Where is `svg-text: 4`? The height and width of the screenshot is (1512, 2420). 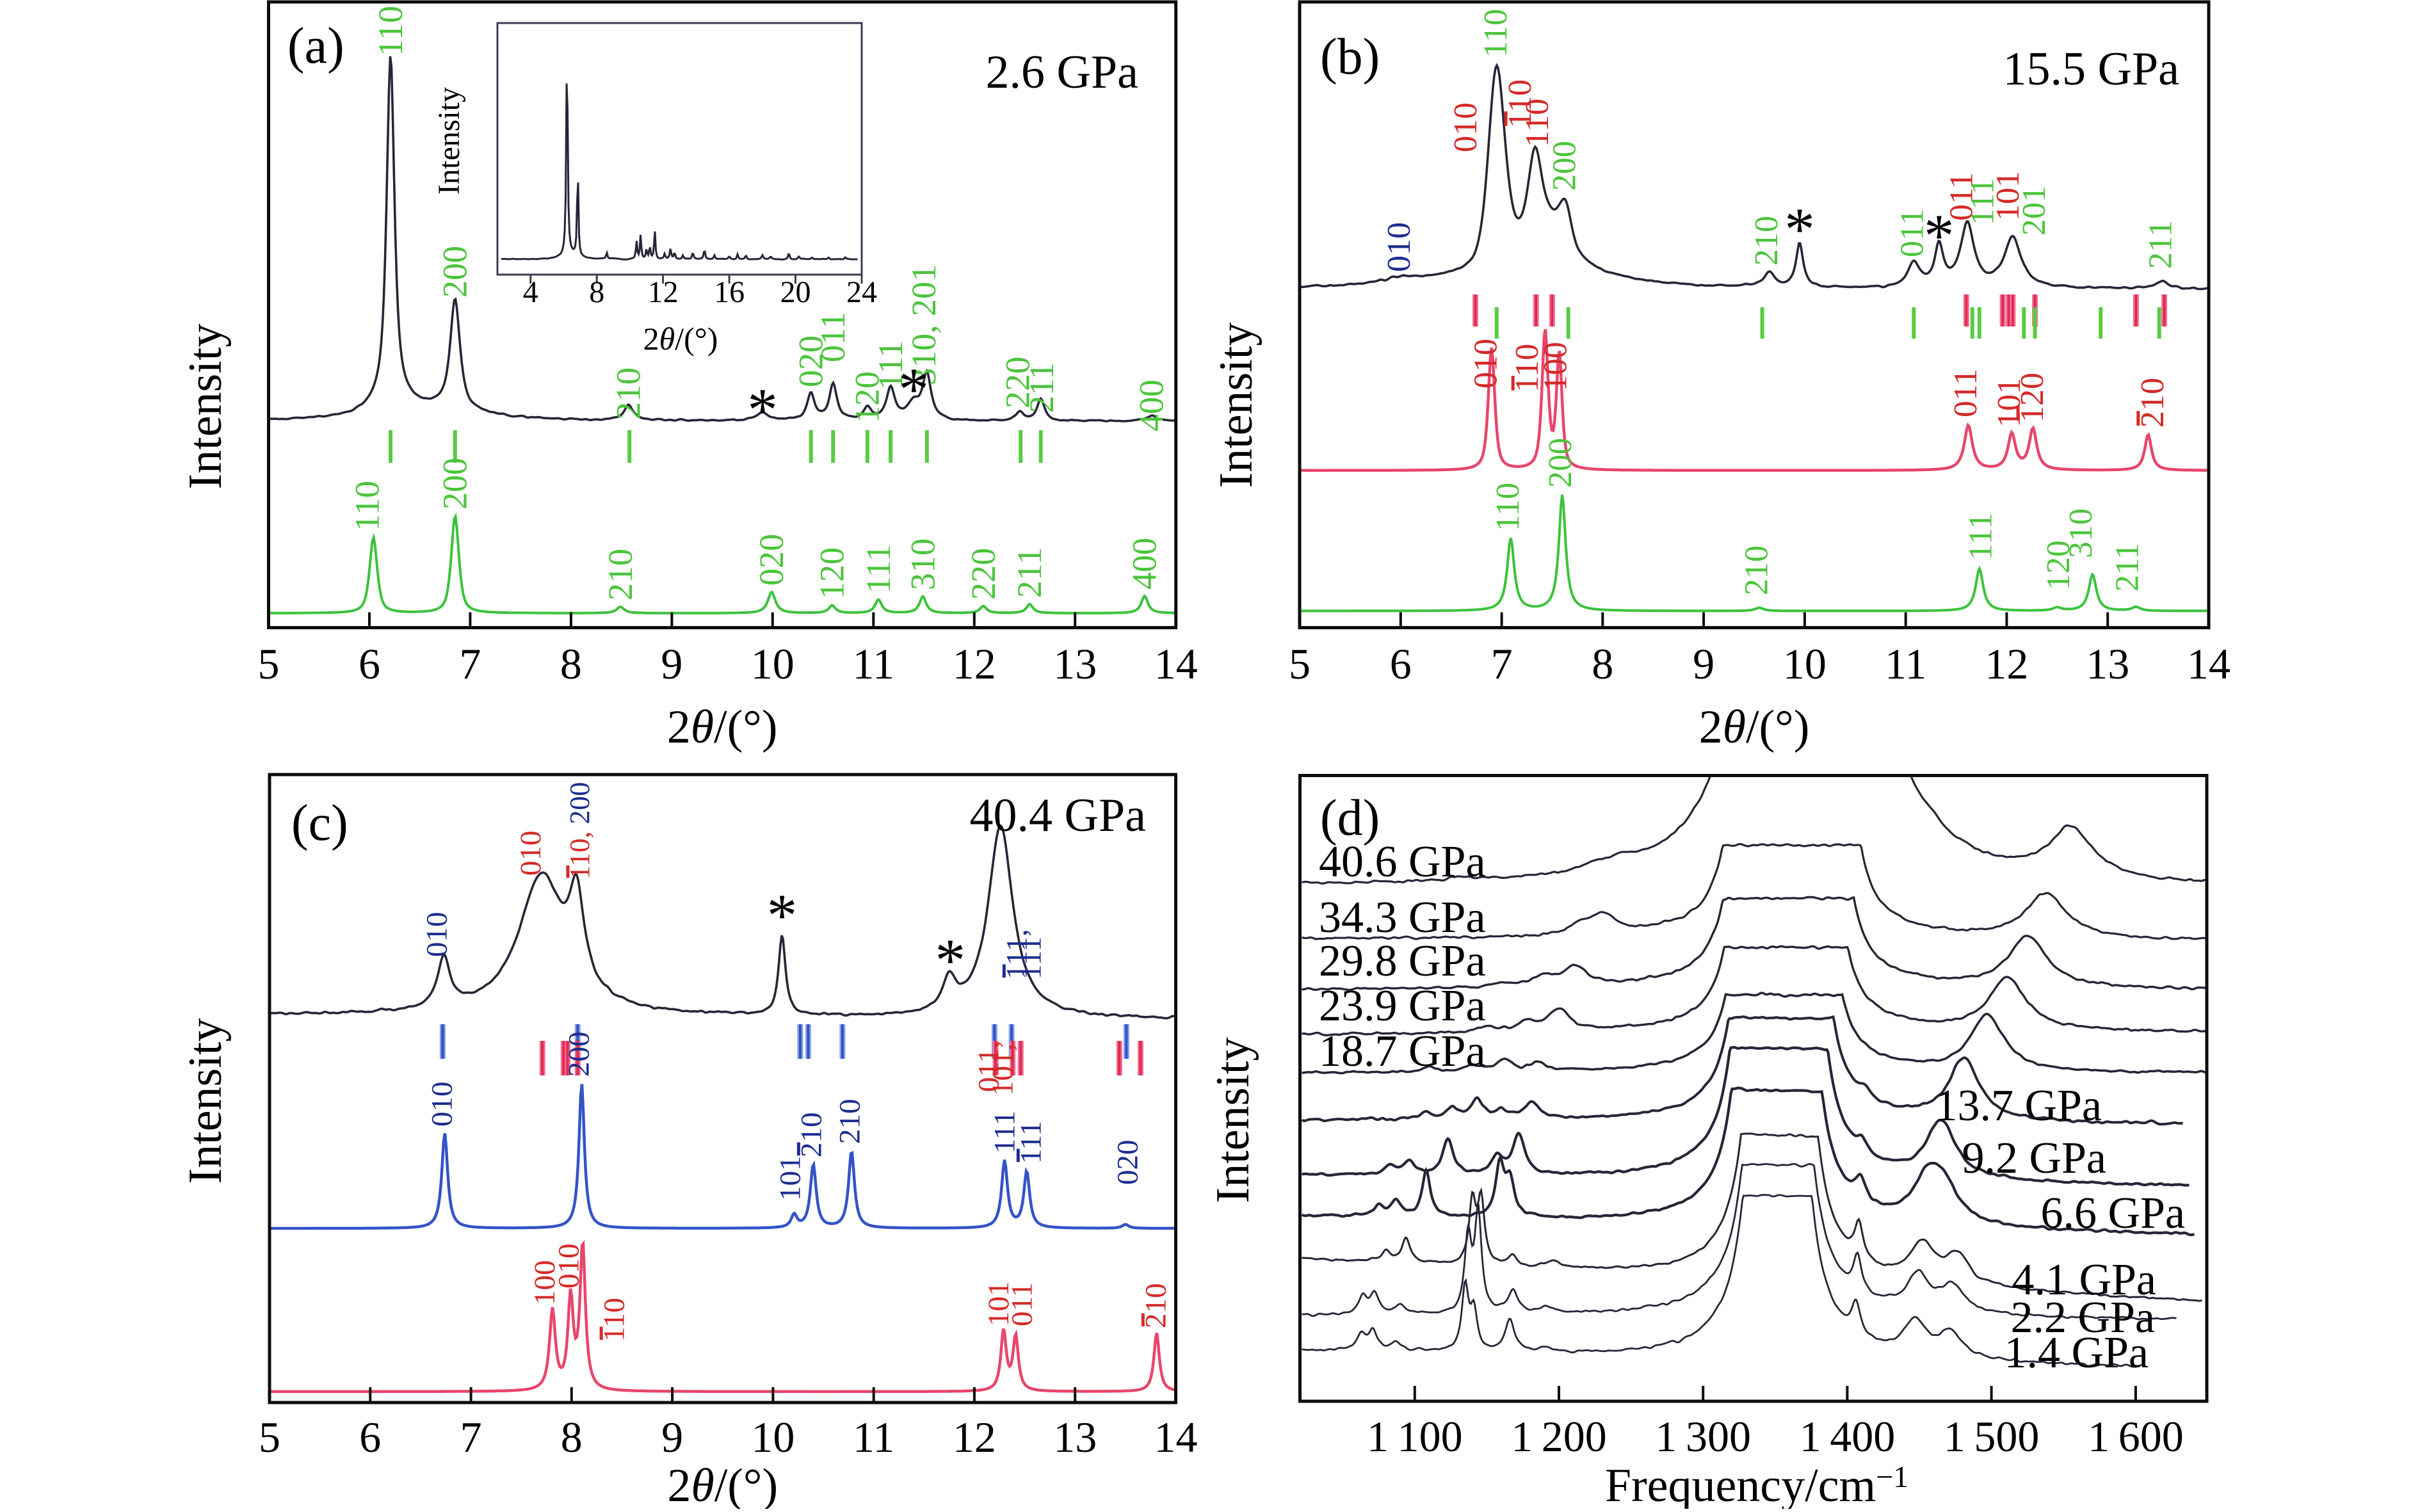
svg-text: 4 is located at coordinates (530, 292).